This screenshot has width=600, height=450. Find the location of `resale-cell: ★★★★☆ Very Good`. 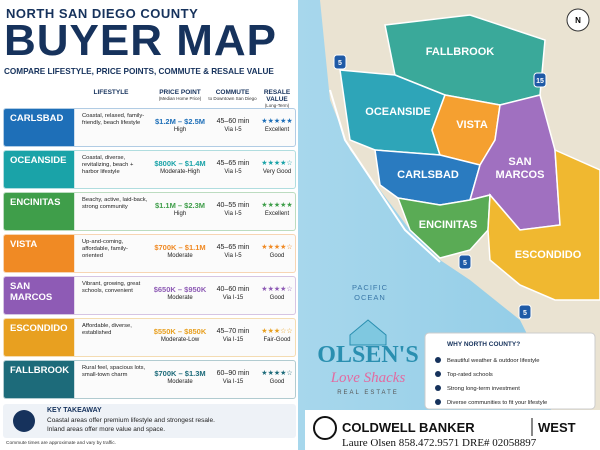

resale-cell: ★★★★☆ Very Good is located at coordinates (277, 168).